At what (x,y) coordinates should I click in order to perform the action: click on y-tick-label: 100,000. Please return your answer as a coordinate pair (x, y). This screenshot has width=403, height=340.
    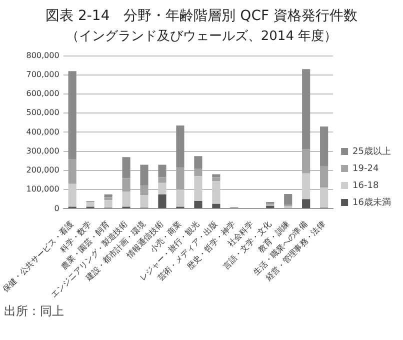
    Looking at the image, I should click on (43, 189).